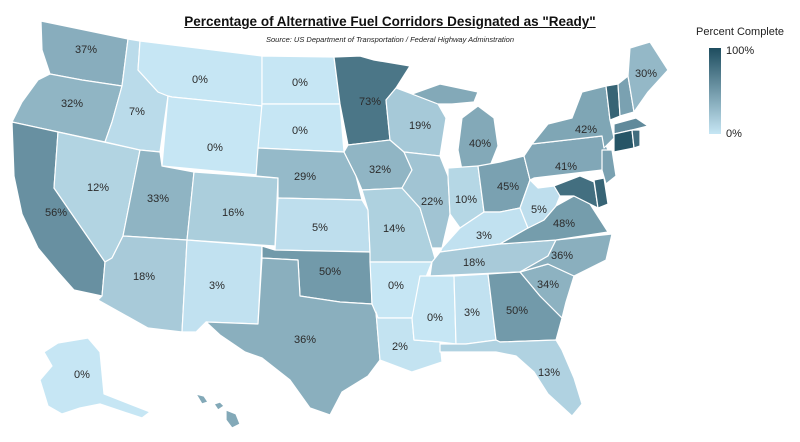 The height and width of the screenshot is (442, 800). What do you see at coordinates (636, 139) in the screenshot?
I see `state-ri` at bounding box center [636, 139].